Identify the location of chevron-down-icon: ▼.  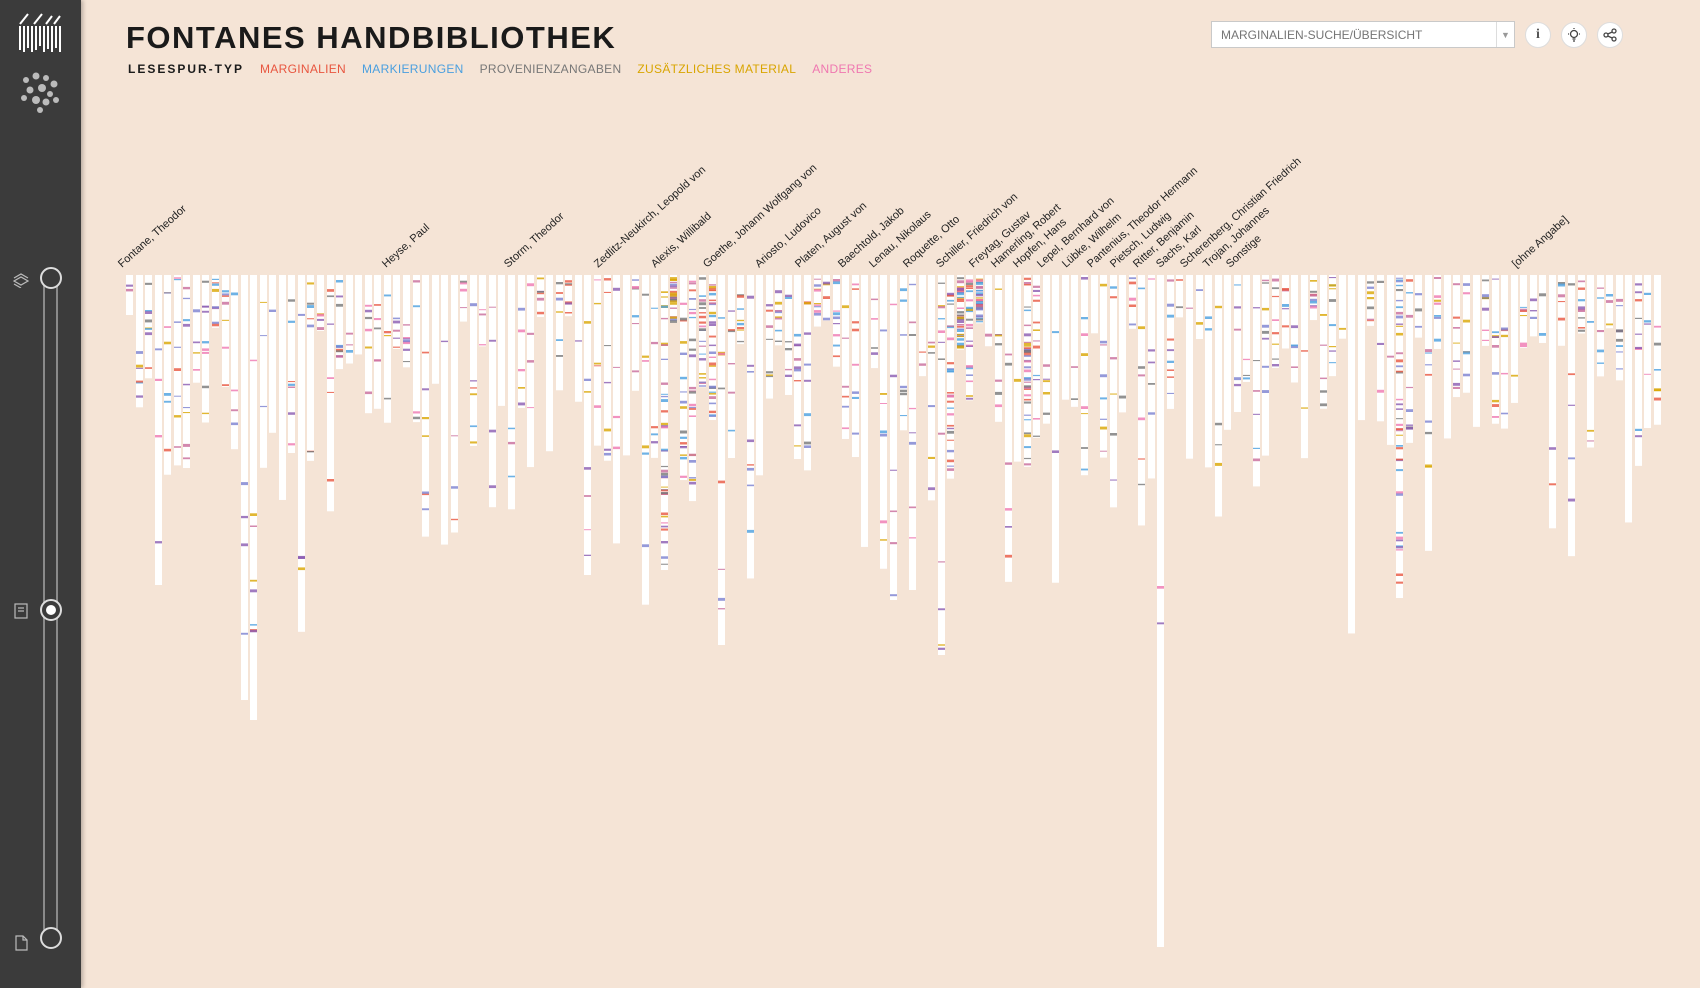
(1505, 34).